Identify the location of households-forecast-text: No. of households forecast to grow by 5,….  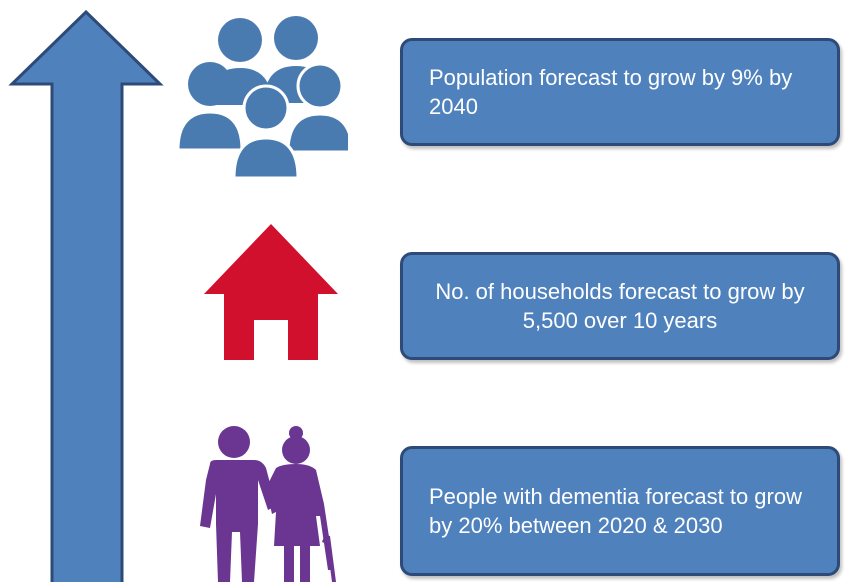
(620, 305).